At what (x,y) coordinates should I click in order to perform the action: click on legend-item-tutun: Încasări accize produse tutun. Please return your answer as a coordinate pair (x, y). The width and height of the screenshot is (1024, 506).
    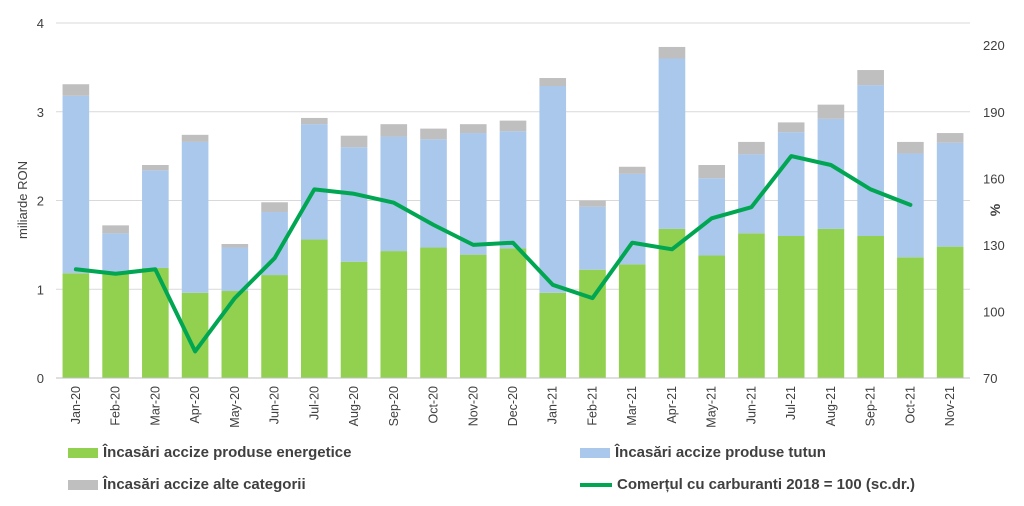
    Looking at the image, I should click on (703, 452).